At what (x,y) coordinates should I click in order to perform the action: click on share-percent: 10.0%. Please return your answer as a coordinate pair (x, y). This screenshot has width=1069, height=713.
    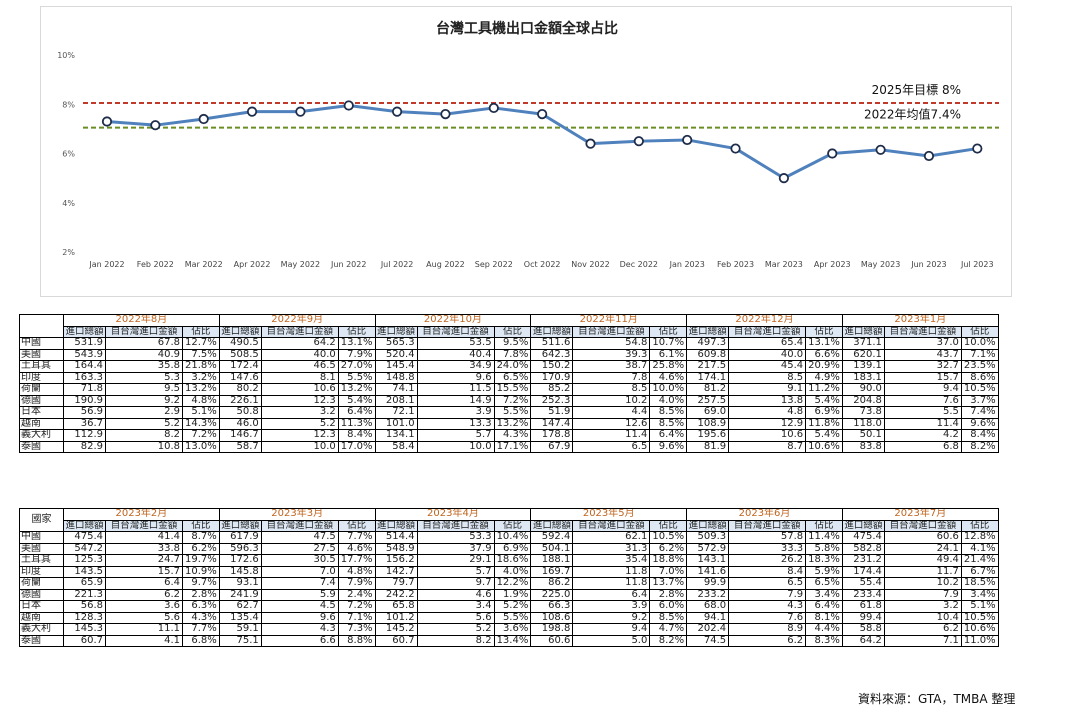
    Looking at the image, I should click on (668, 389).